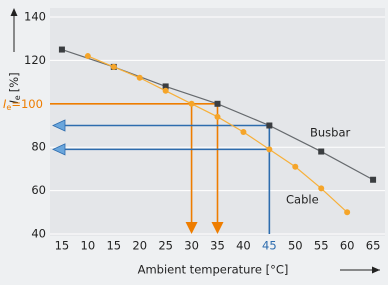 This screenshot has width=388, height=285. I want to click on y-tick-label: 40, so click(38, 234).